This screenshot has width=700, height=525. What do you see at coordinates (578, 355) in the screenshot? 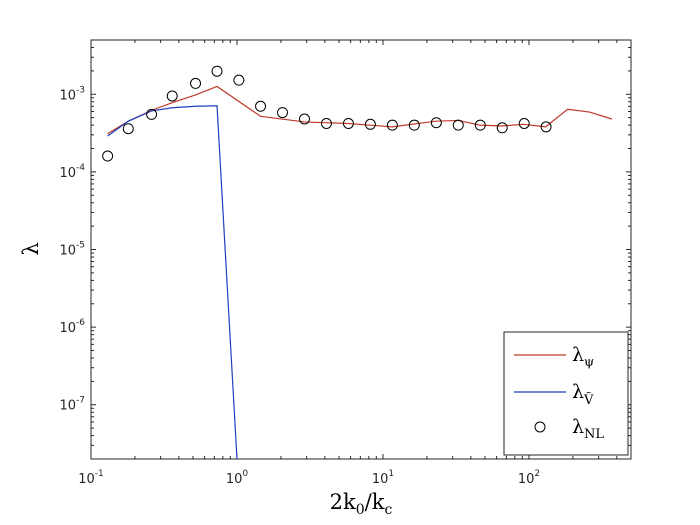
I see `legend-psi-base: λ` at bounding box center [578, 355].